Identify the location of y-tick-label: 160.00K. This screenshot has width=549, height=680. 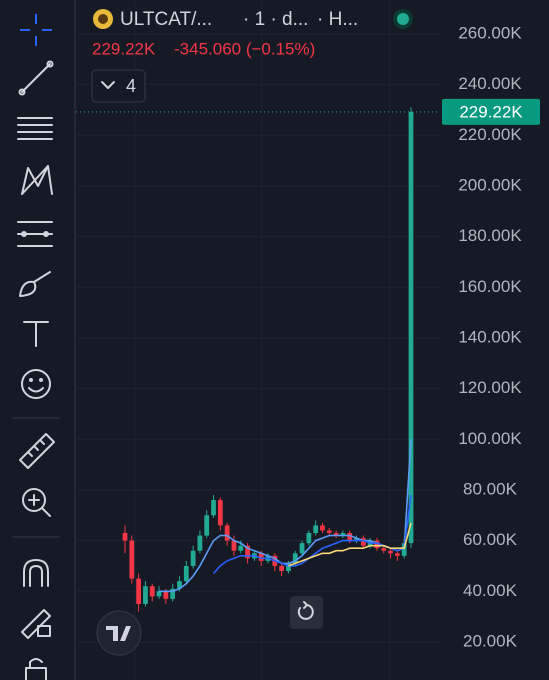
(490, 286).